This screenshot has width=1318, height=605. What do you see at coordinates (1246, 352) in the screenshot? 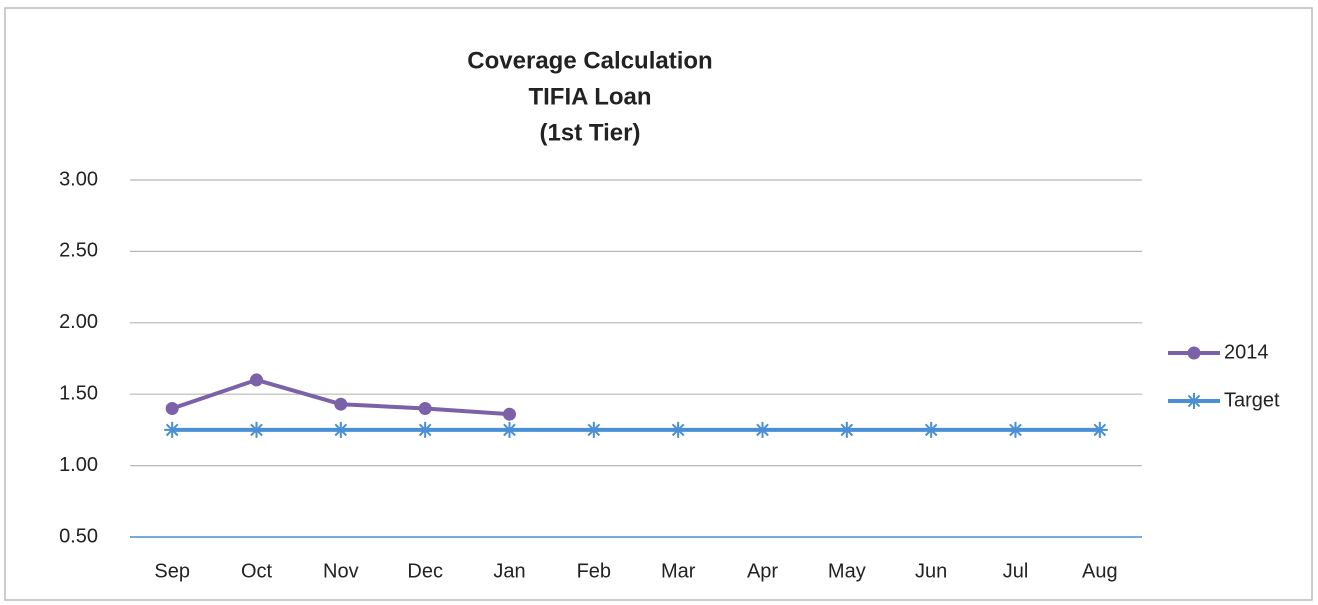
I see `legend-label: 2014` at bounding box center [1246, 352].